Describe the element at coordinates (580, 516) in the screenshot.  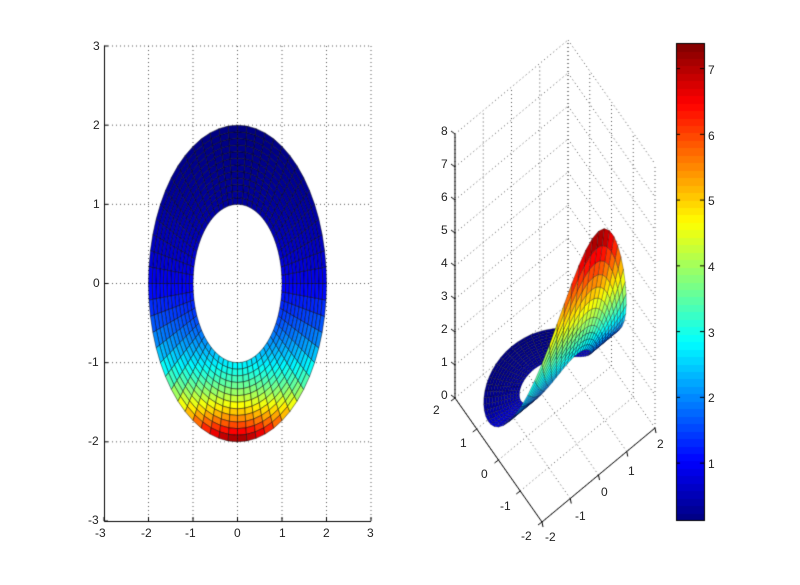
I see `xtick-3d: -1` at that location.